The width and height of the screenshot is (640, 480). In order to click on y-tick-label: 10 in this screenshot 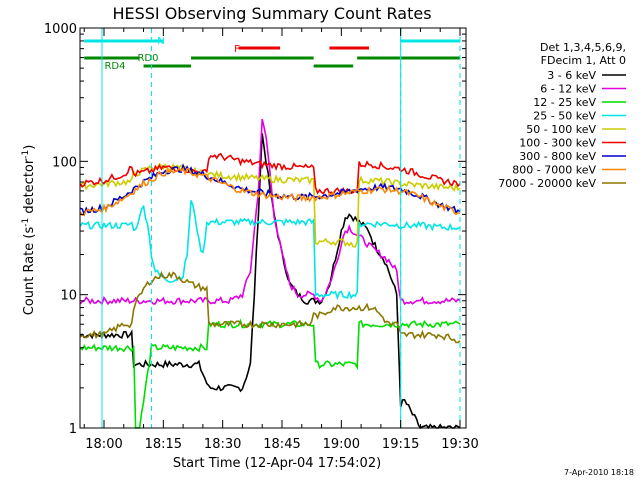, I will do `click(68, 296)`.